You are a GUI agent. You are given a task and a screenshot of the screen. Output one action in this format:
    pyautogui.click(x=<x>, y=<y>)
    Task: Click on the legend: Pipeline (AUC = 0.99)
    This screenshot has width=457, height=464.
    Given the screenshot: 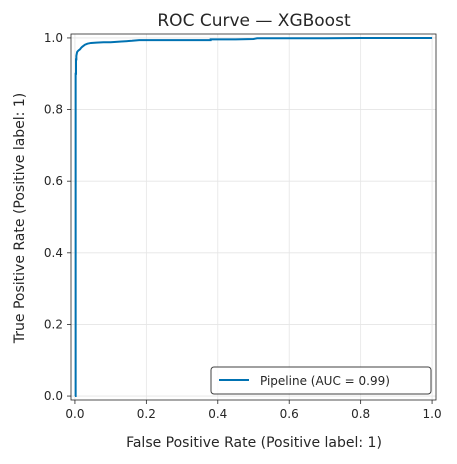 What is the action you would take?
    pyautogui.click(x=321, y=380)
    